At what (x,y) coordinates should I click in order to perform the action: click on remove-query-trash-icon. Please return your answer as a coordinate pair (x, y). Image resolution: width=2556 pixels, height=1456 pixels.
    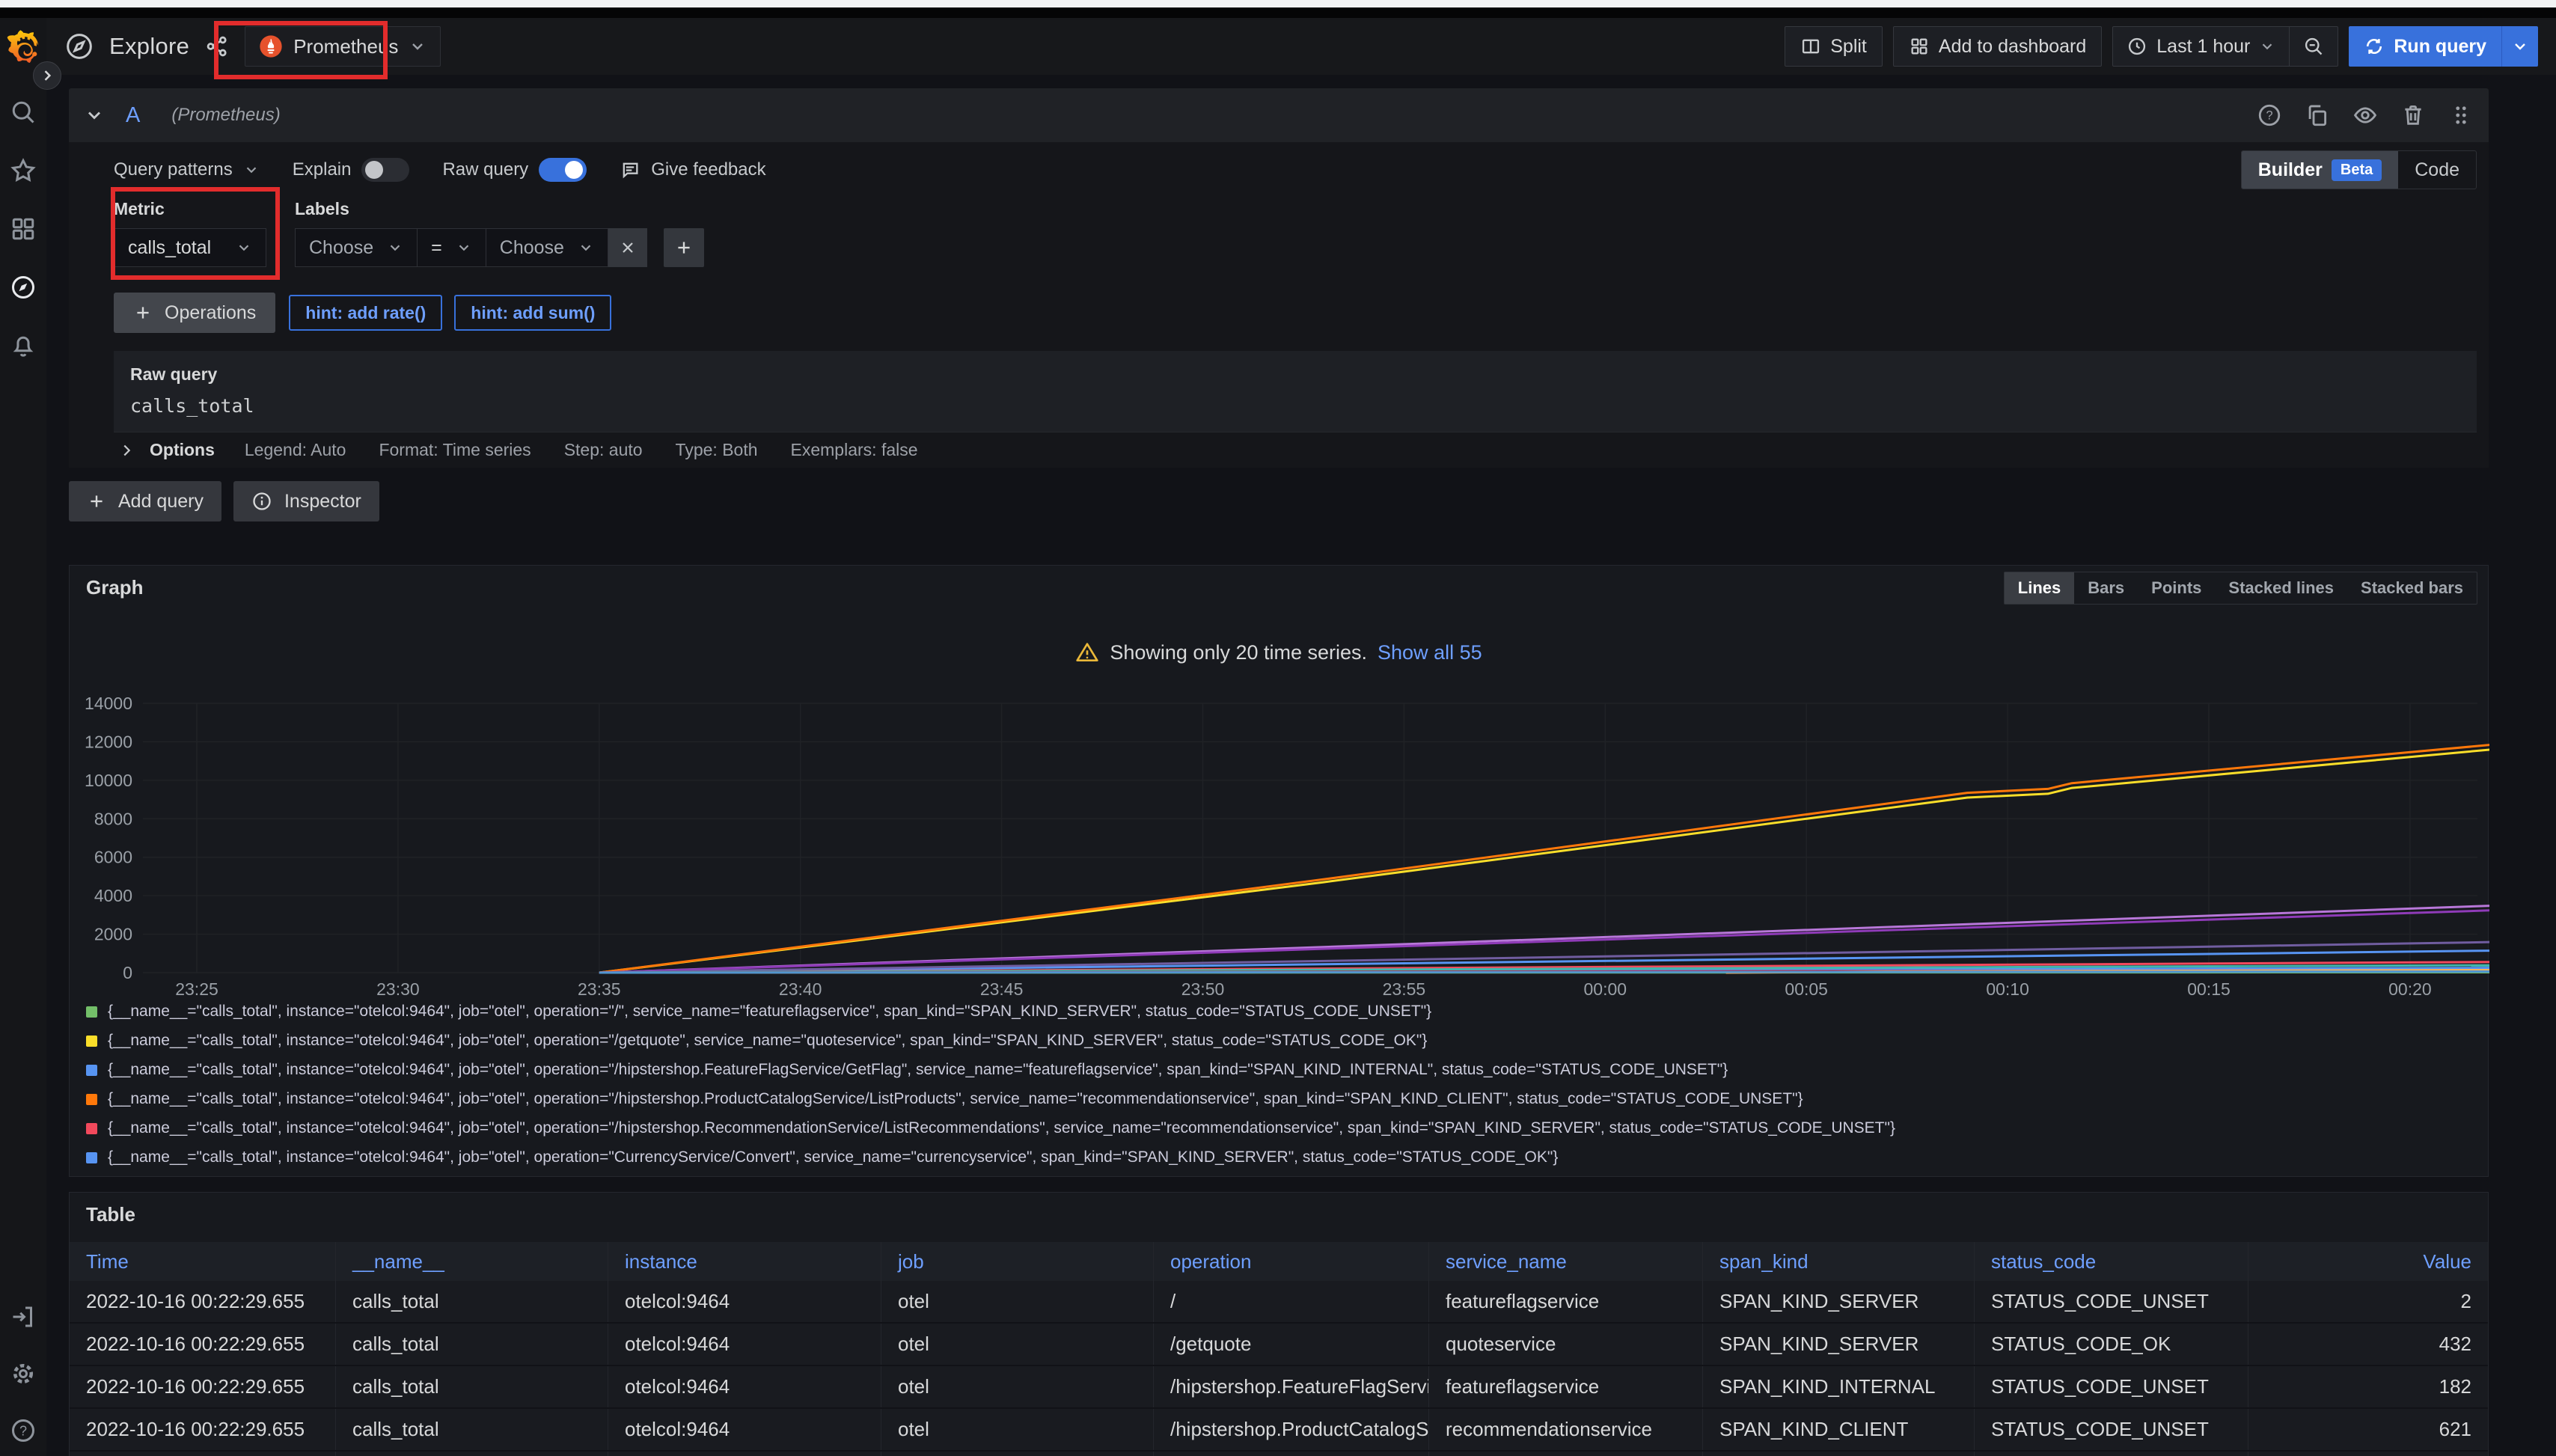
    Looking at the image, I should click on (2413, 115).